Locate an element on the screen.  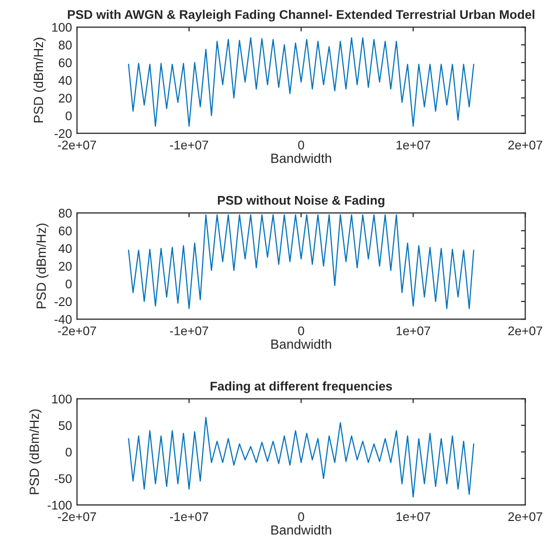
y-tick-label: -50 is located at coordinates (63, 479).